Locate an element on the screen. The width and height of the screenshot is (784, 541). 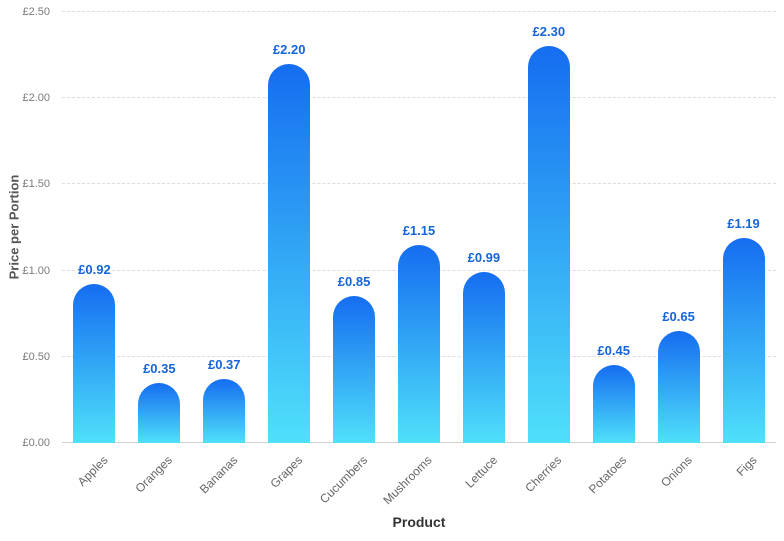
x-tick-label: Cucumbers is located at coordinates (343, 480).